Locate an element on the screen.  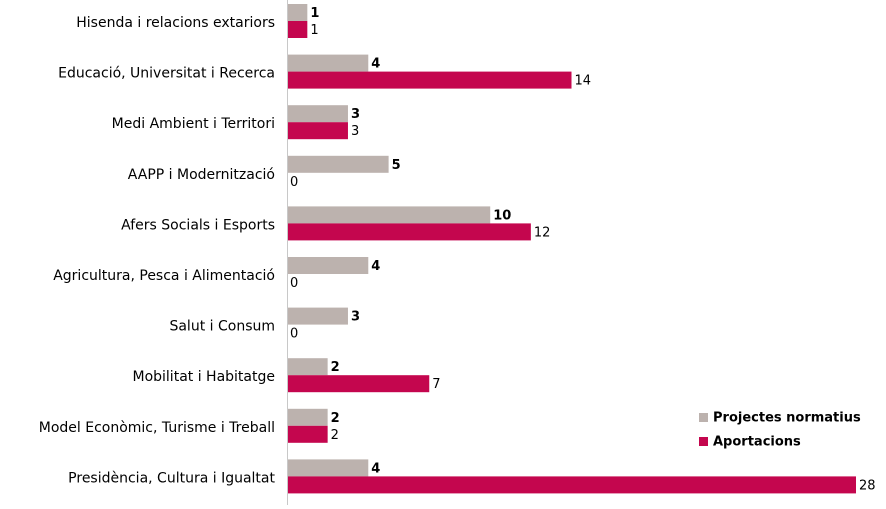
value-label-aportacions: 12 is located at coordinates (542, 232).